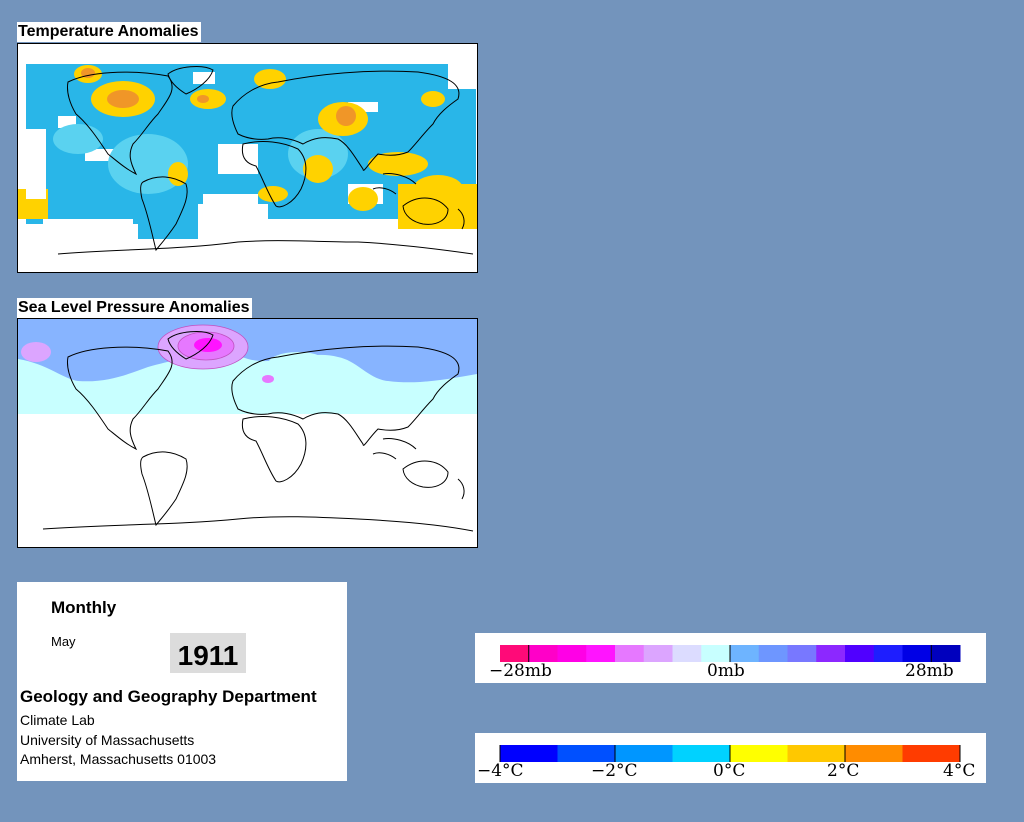 The image size is (1024, 822). I want to click on pressure-color-bar, so click(730, 653).